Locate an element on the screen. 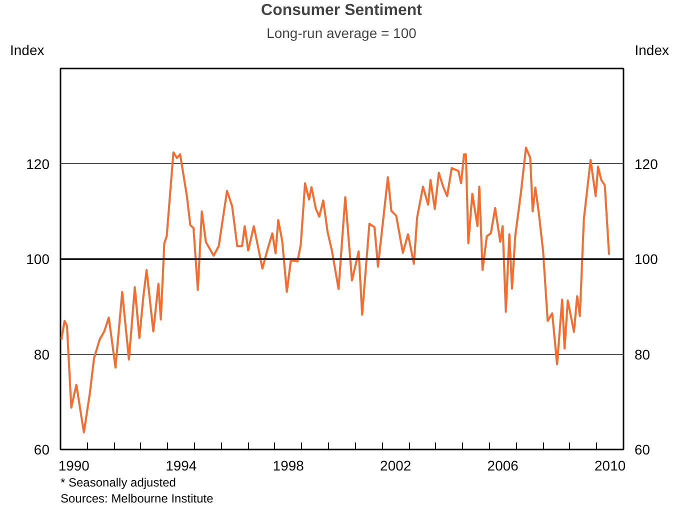 Image resolution: width=683 pixels, height=510 pixels. y2-tick-label: 100 is located at coordinates (646, 259).